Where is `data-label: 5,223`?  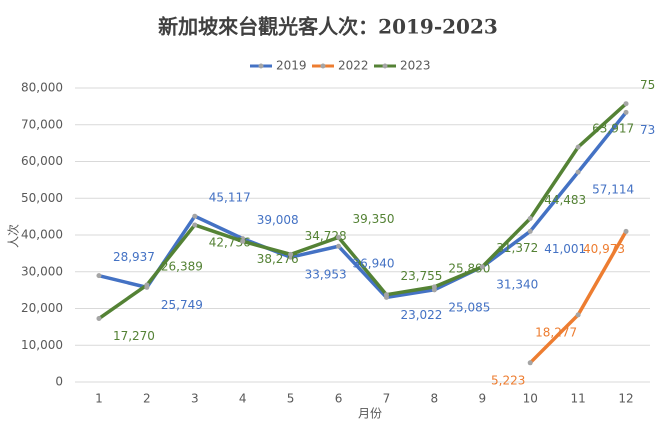
data-label: 5,223 is located at coordinates (508, 380).